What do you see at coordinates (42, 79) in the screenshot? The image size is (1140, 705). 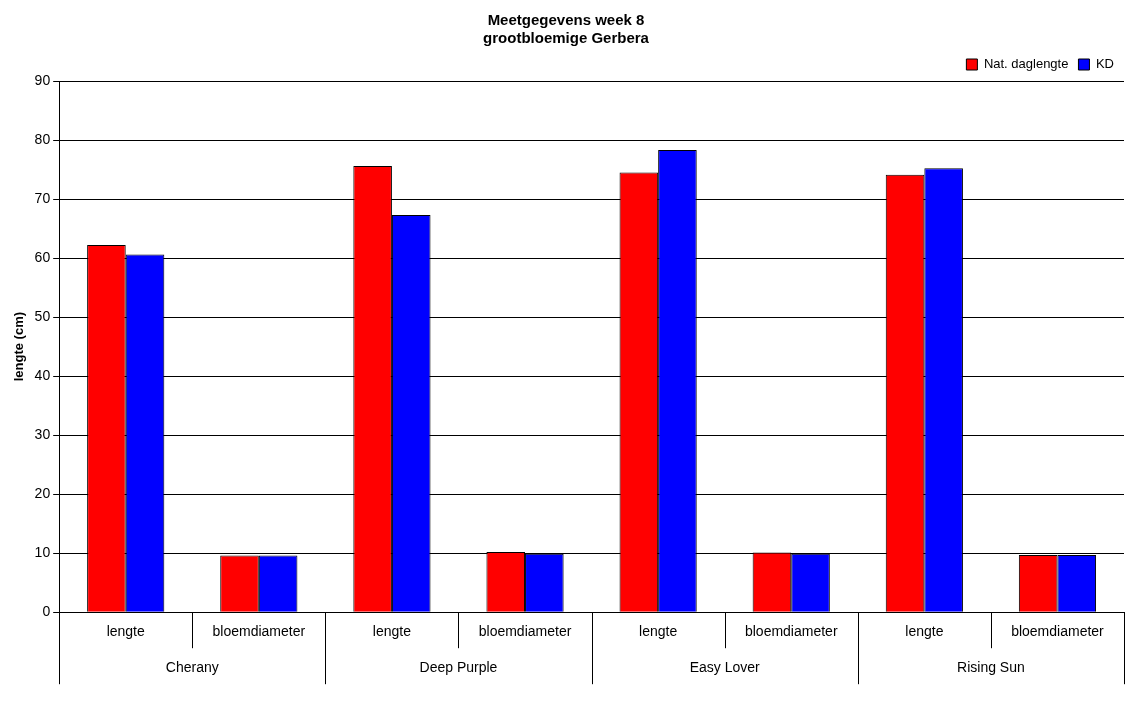 I see `y-tick-label: 90` at bounding box center [42, 79].